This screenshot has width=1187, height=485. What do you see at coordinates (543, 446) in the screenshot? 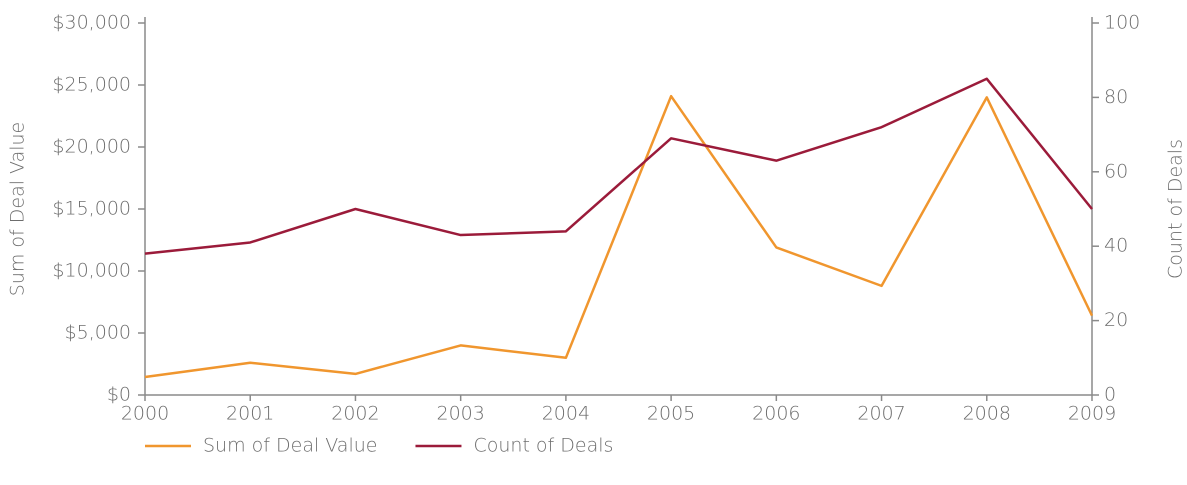
I see `legend-label: Count of Deals` at bounding box center [543, 446].